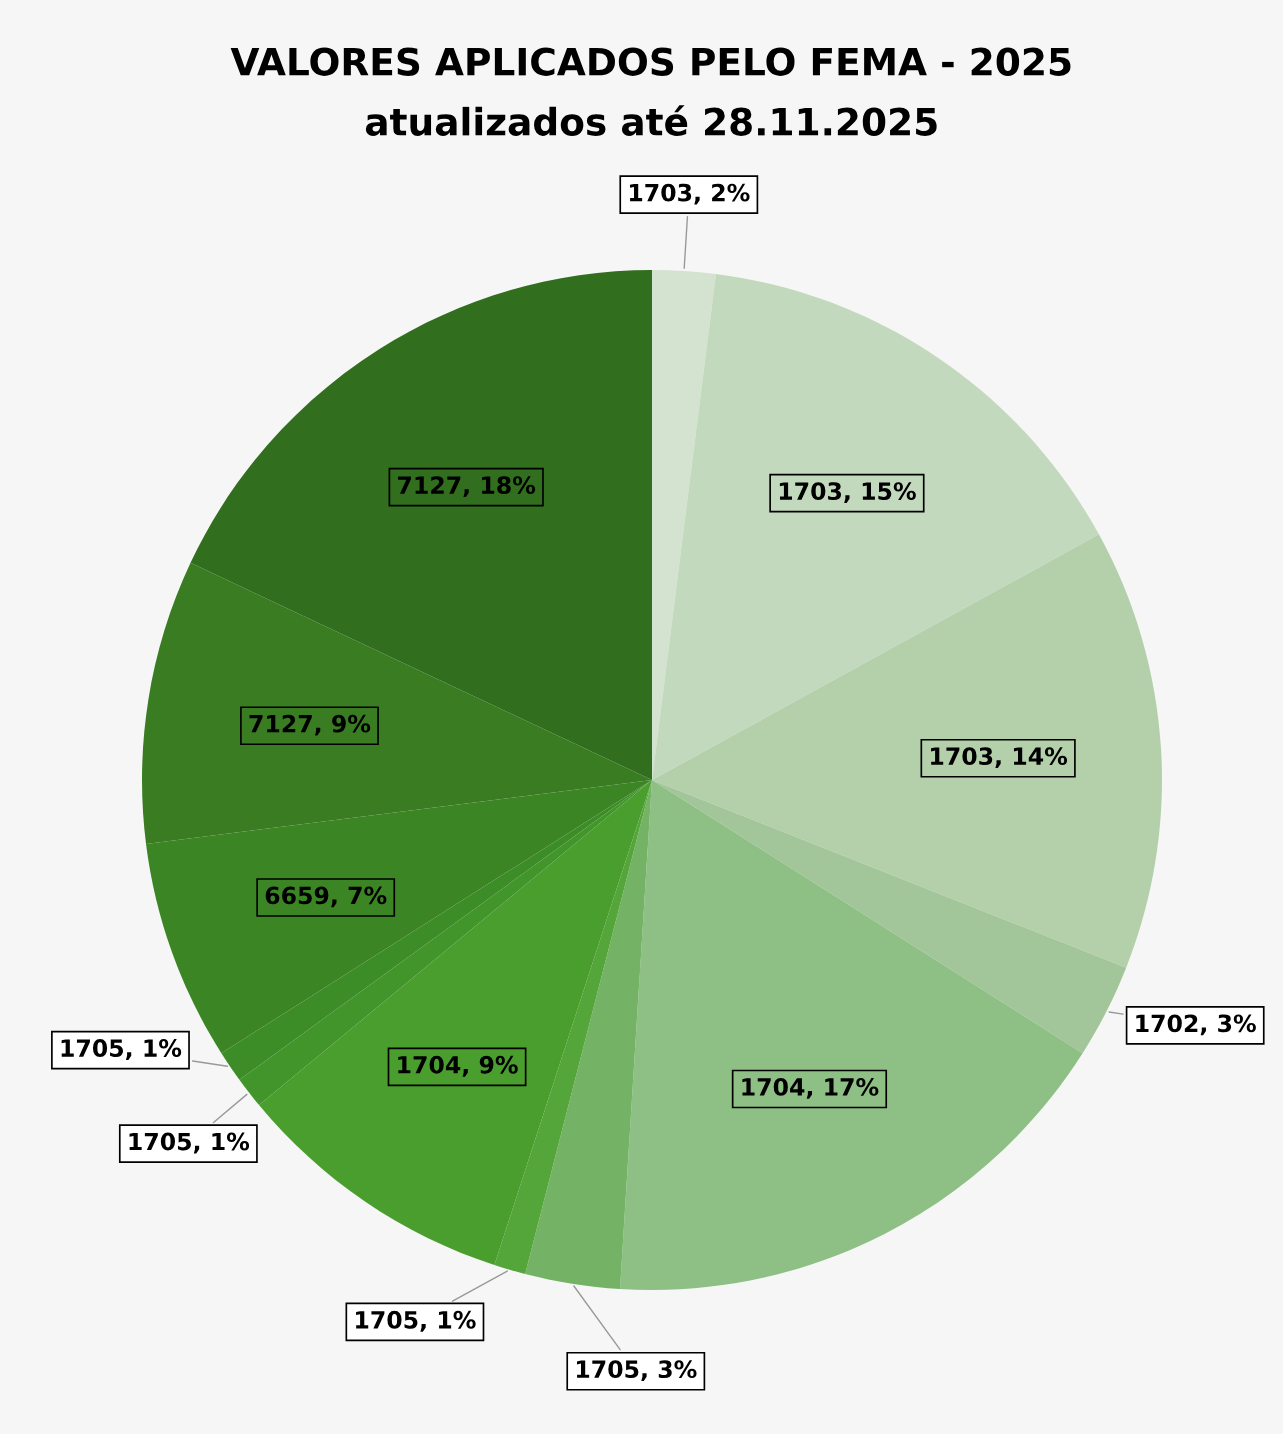 The height and width of the screenshot is (1434, 1283). Describe the element at coordinates (650, 61) in the screenshot. I see `chart-title: VALORES APLICADOS PELO FEMA - 2025` at that location.